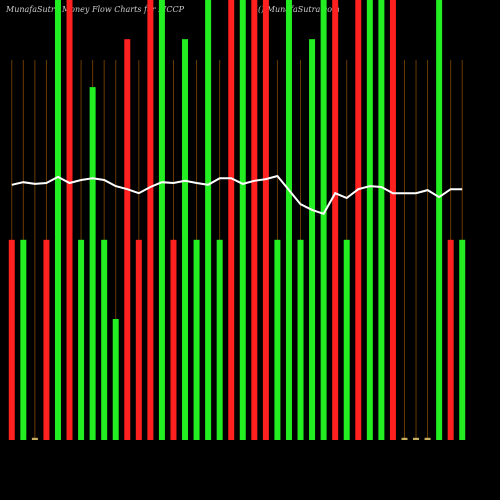 The width and height of the screenshot is (500, 500). What do you see at coordinates (237, 195) in the screenshot?
I see `line` at bounding box center [237, 195].